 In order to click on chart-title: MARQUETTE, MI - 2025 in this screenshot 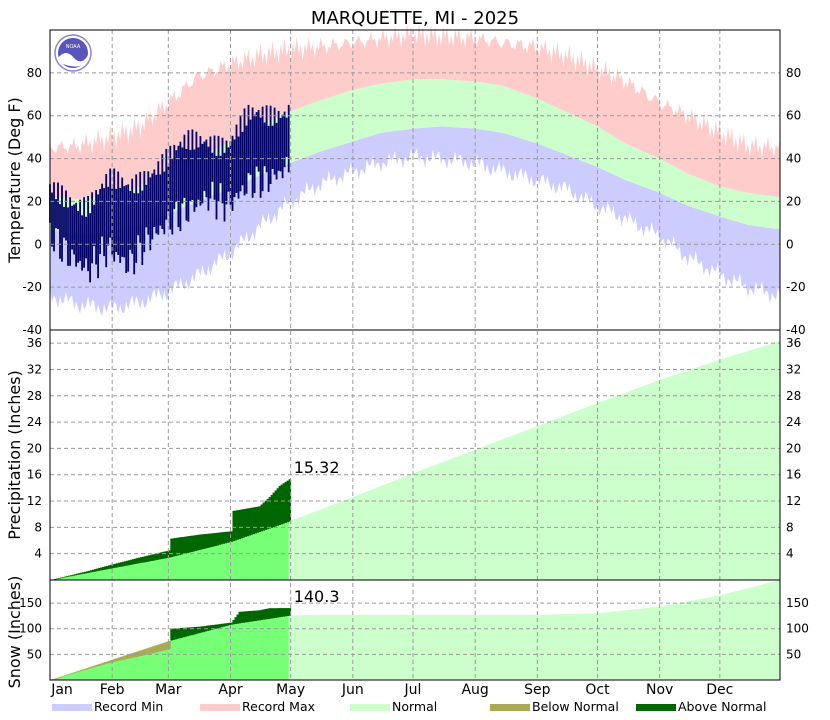, I will do `click(415, 18)`.